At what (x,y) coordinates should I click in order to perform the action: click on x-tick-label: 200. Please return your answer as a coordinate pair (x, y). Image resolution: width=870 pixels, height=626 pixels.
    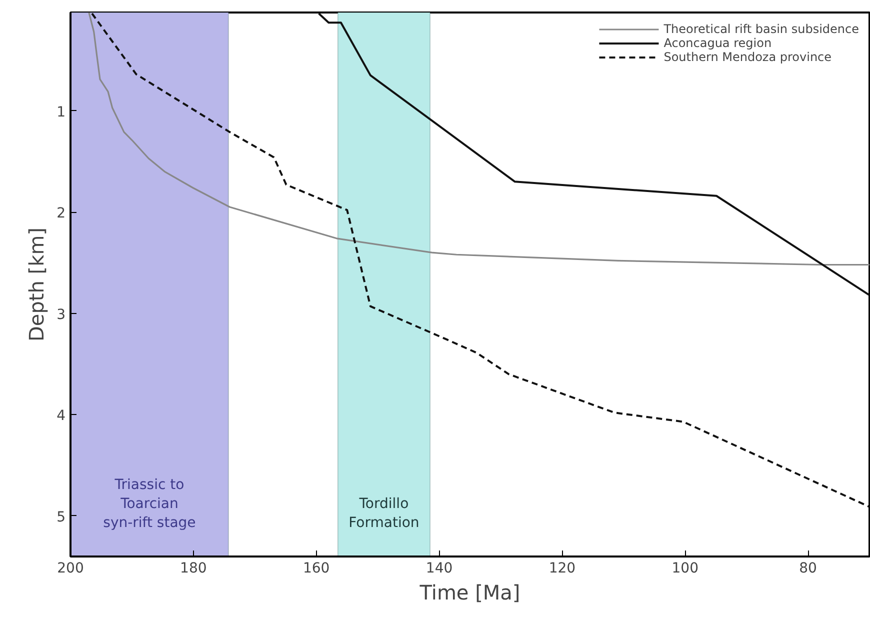
    Looking at the image, I should click on (70, 568).